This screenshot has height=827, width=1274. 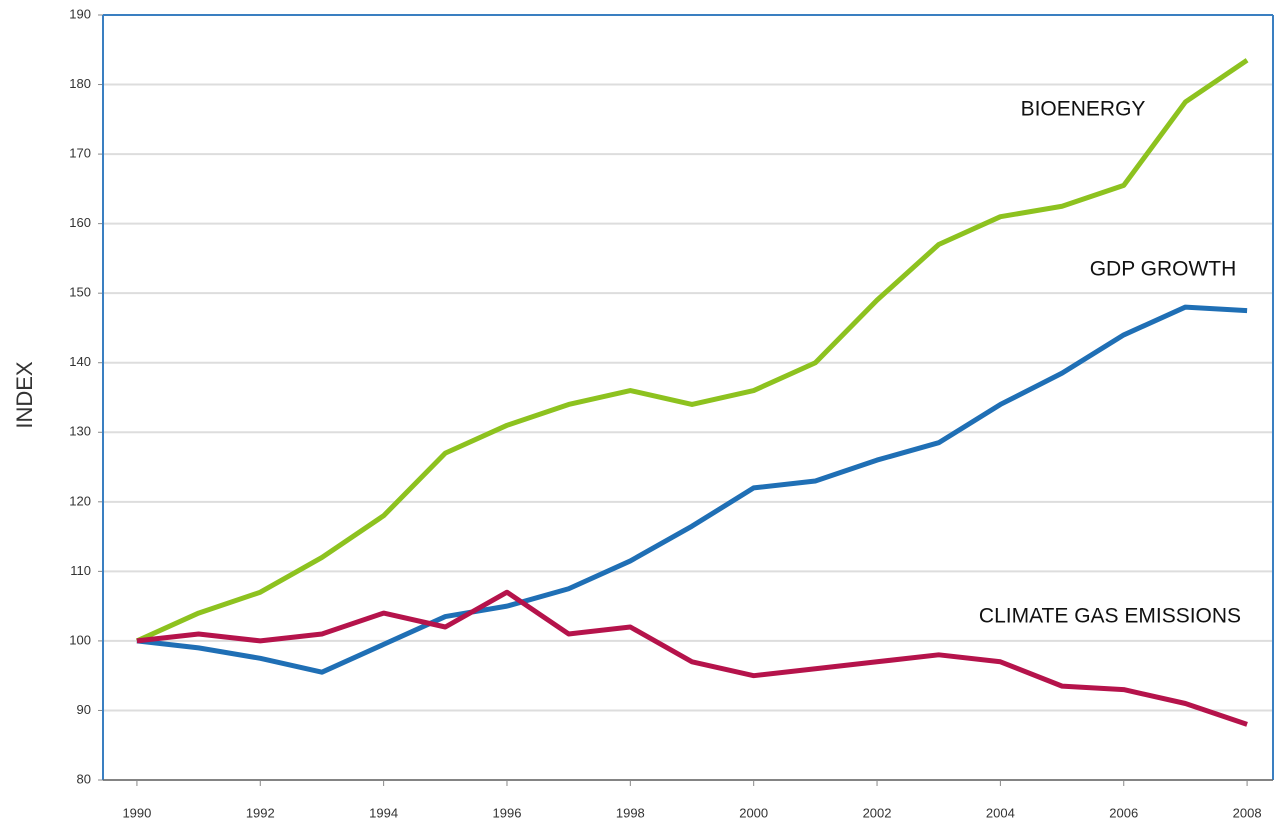 I want to click on y-tick-label: 130, so click(x=80, y=431).